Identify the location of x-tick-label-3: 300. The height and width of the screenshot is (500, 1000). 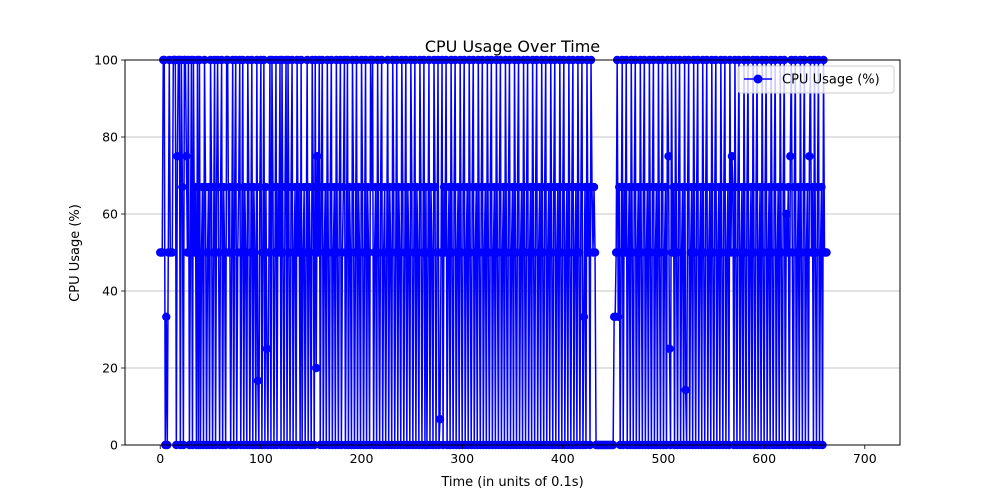
(462, 458).